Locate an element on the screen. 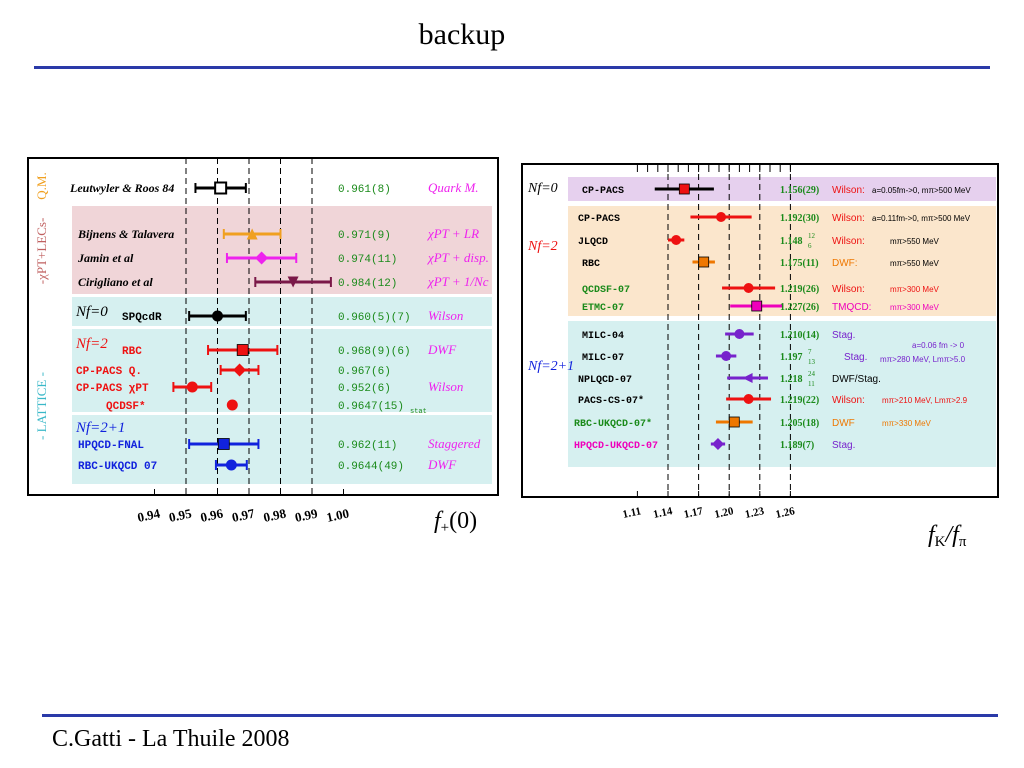 This screenshot has width=1024, height=768. value-label: 1.197 is located at coordinates (791, 357).